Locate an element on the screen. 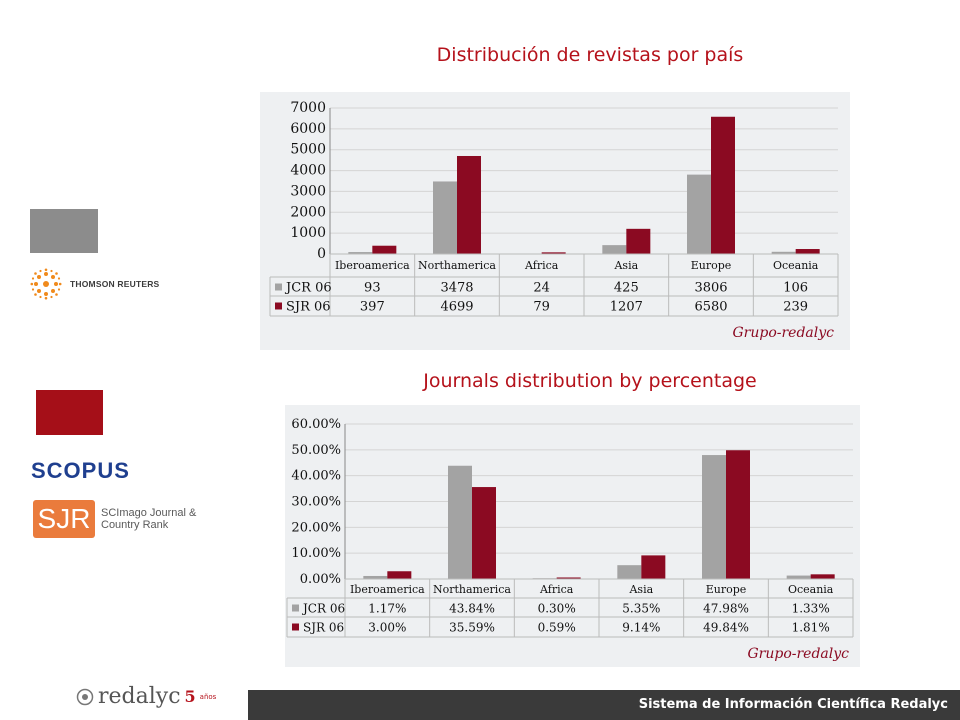 The width and height of the screenshot is (960, 720). scopus-logo: SCOPUS is located at coordinates (80, 470).